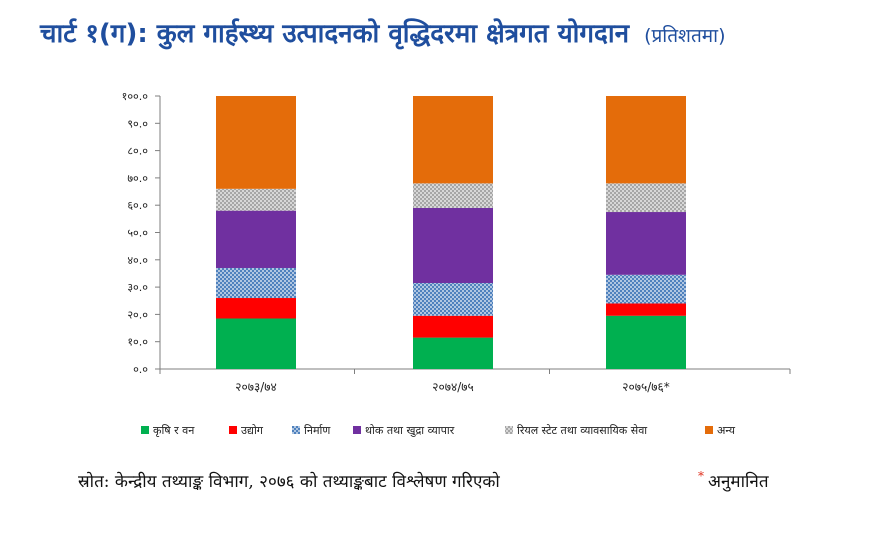 This screenshot has width=890, height=541. Describe the element at coordinates (137, 123) in the screenshot. I see `y-tick-label: ९०.०` at that location.